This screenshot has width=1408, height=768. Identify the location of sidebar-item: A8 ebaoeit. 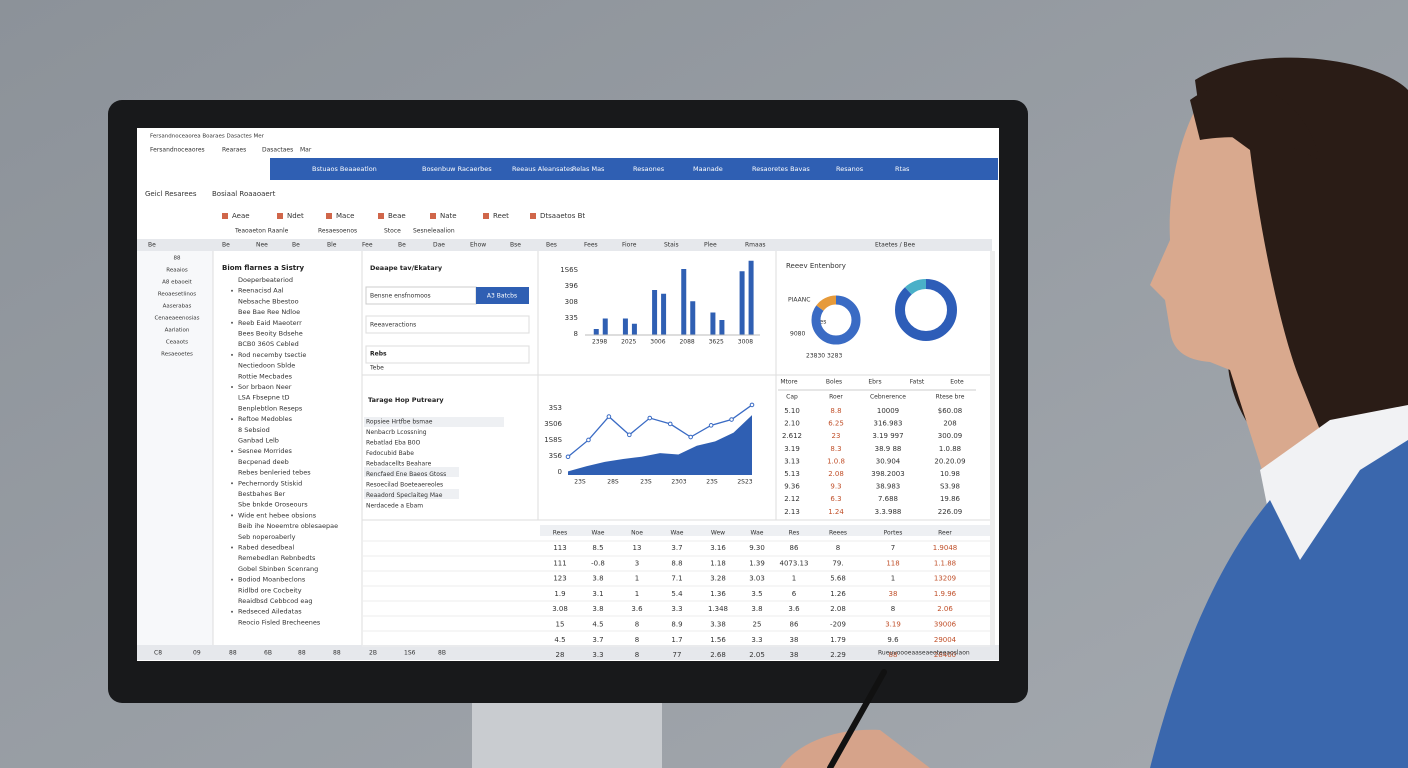
(177, 283).